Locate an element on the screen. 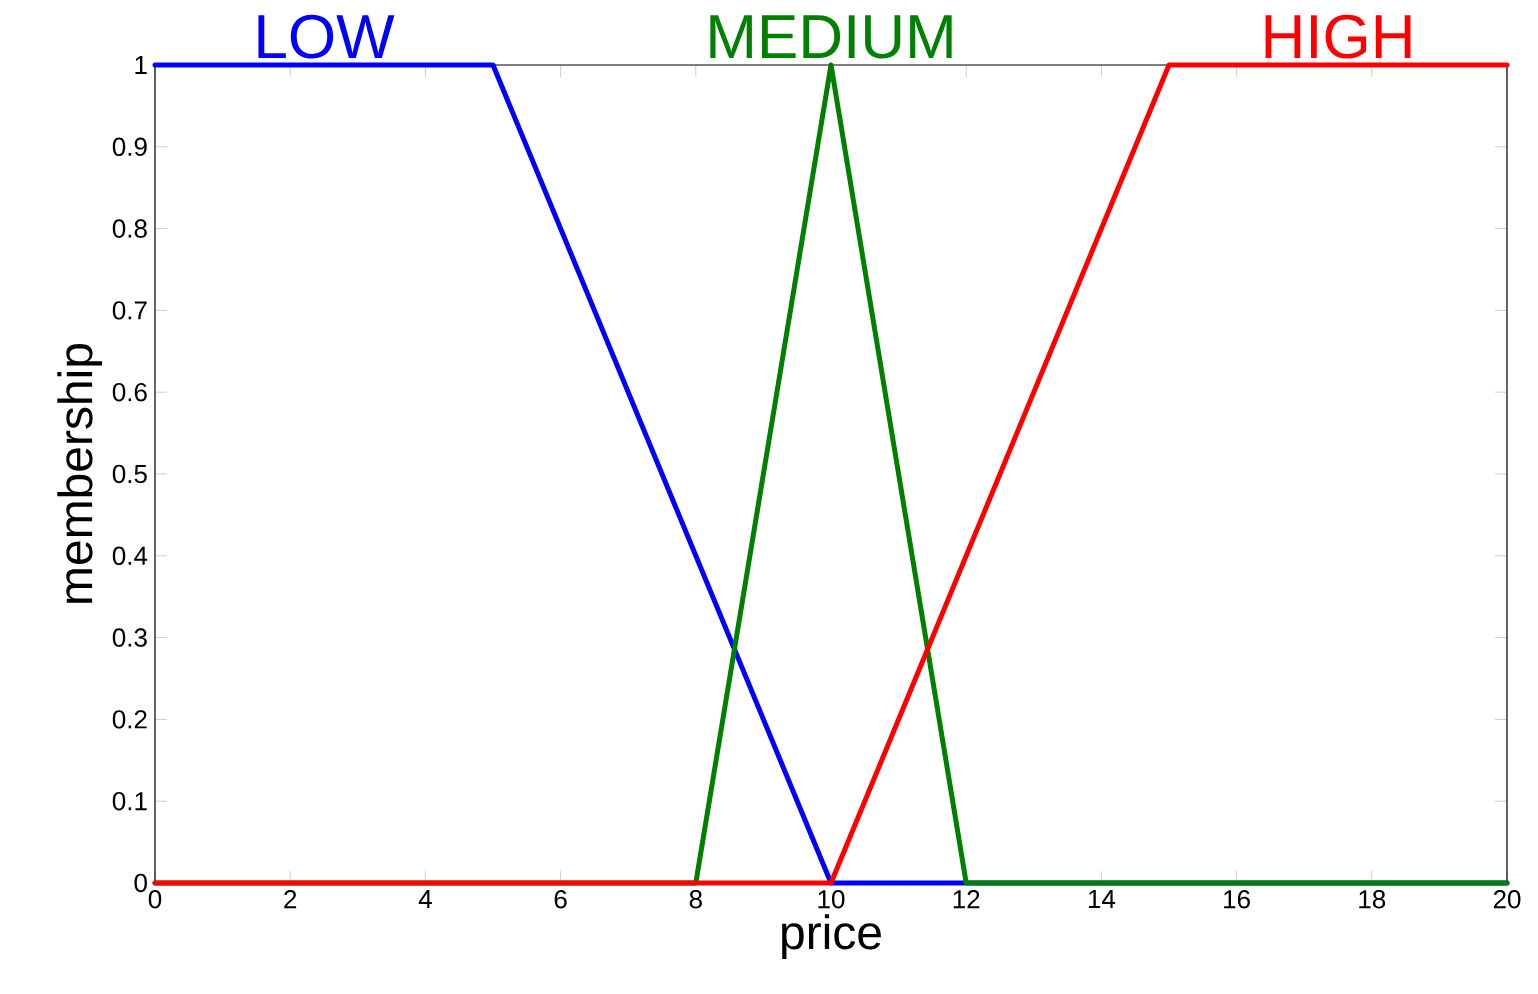 The height and width of the screenshot is (994, 1538). series-label: HIGH is located at coordinates (1338, 36).